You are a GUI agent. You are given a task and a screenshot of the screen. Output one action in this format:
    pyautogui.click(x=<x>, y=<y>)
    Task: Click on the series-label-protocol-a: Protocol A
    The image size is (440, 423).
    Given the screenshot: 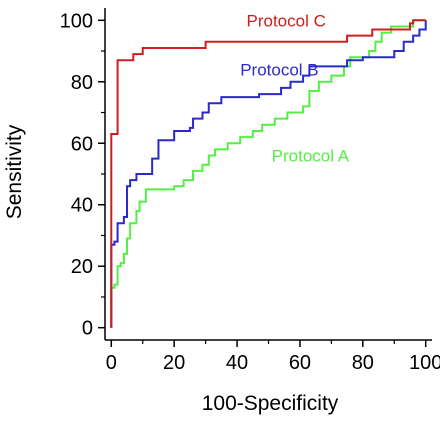 What is the action you would take?
    pyautogui.click(x=311, y=156)
    